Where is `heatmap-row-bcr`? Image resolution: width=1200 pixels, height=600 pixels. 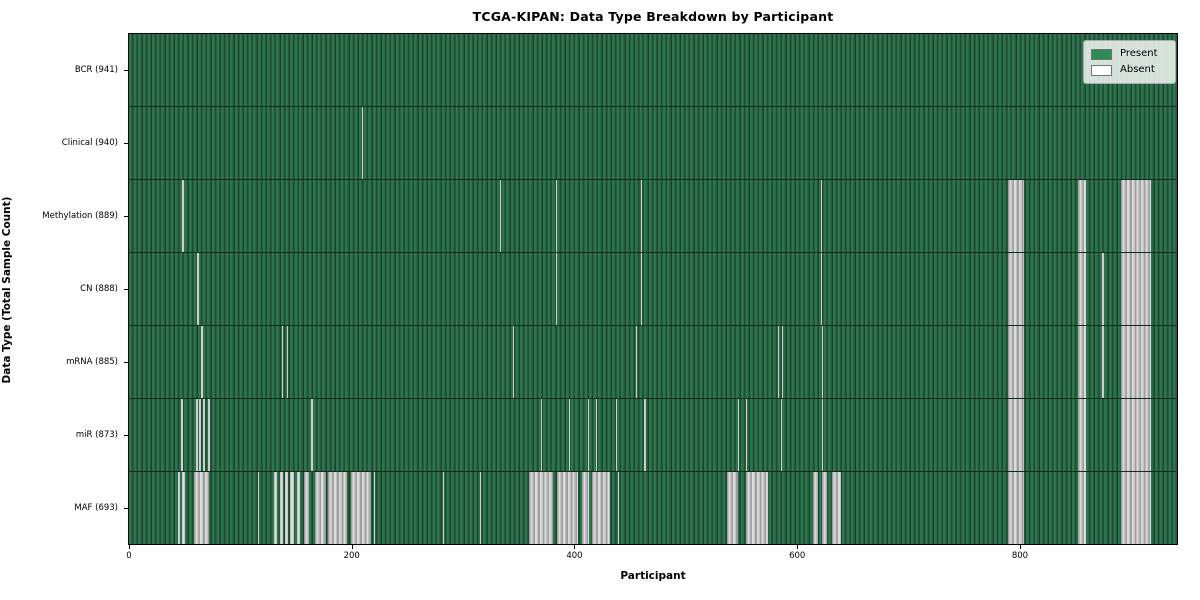
heatmap-row-bcr is located at coordinates (653, 70).